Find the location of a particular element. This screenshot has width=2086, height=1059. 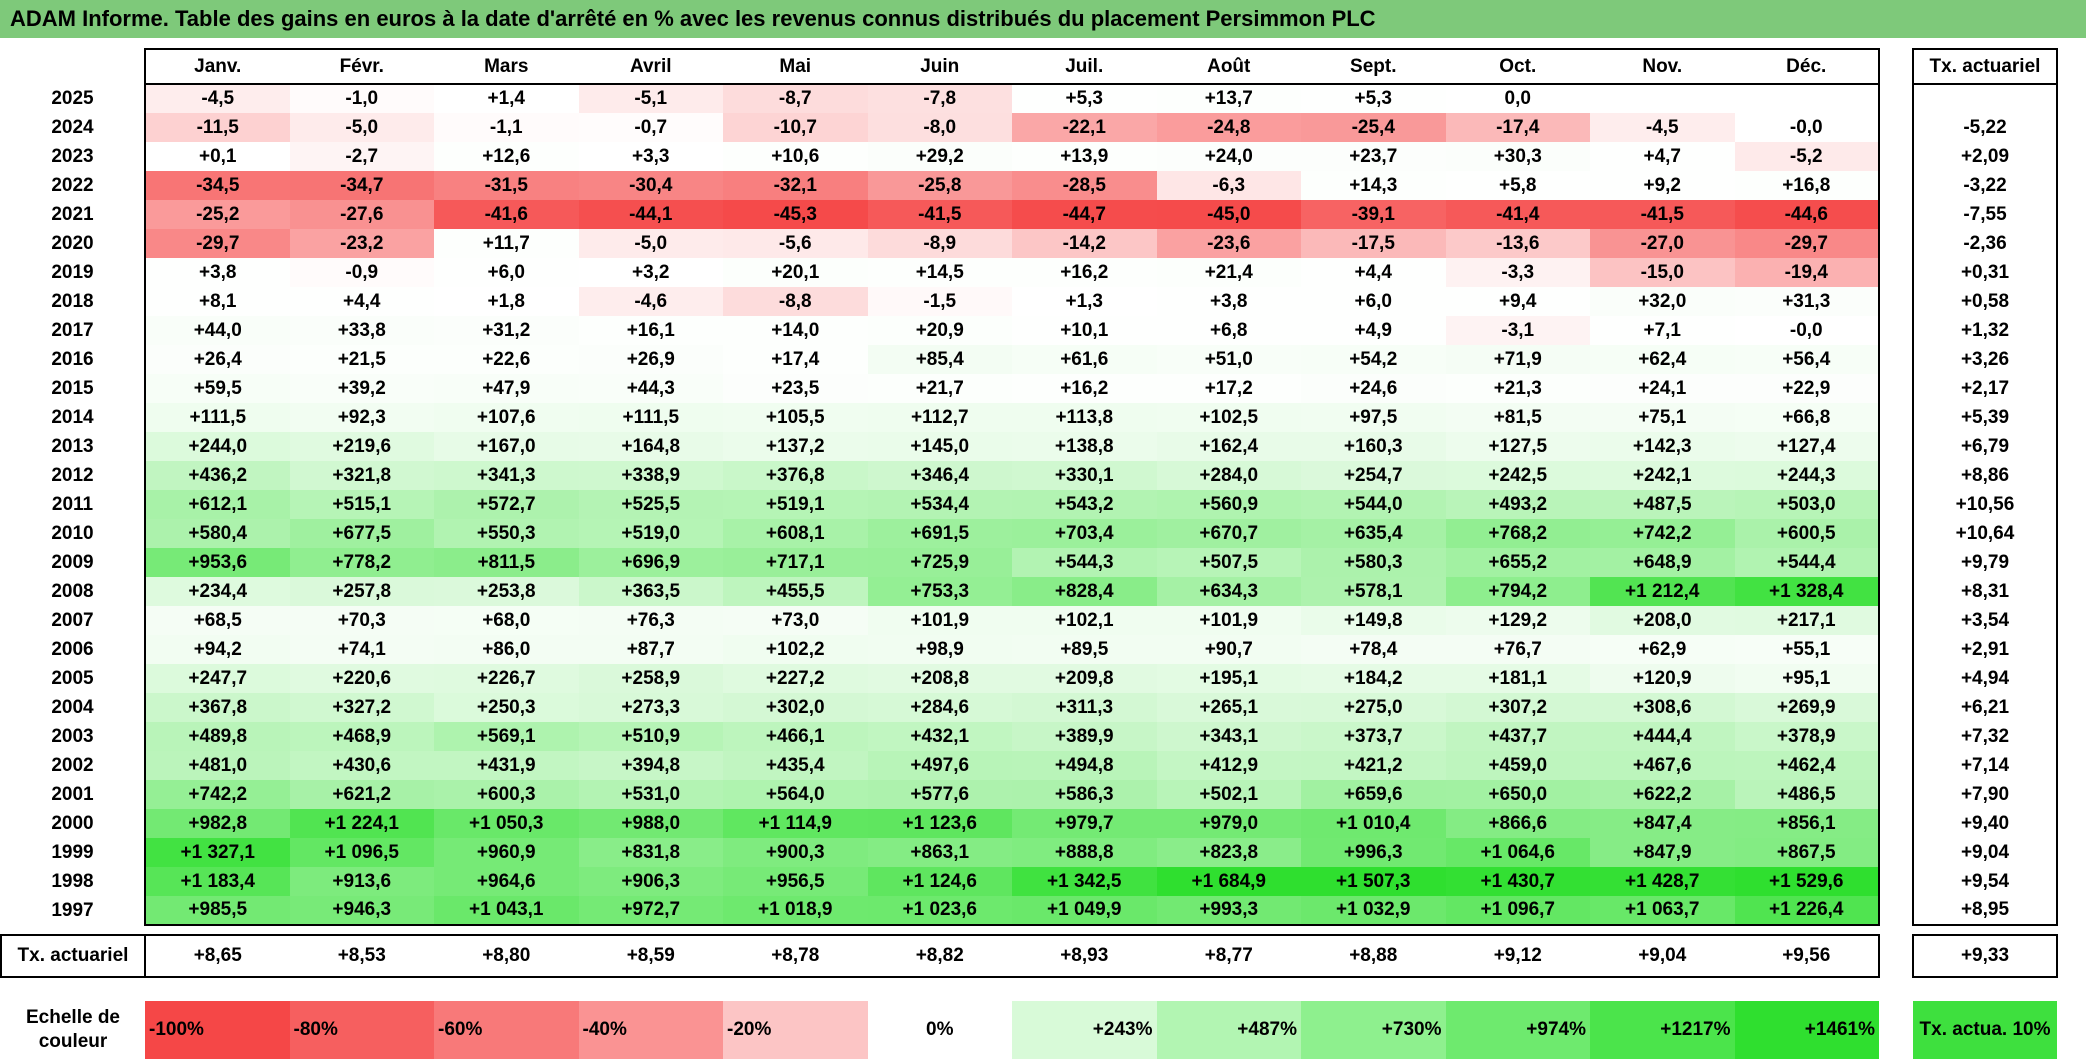

gain-cell: +1 428,7 is located at coordinates (1662, 881).